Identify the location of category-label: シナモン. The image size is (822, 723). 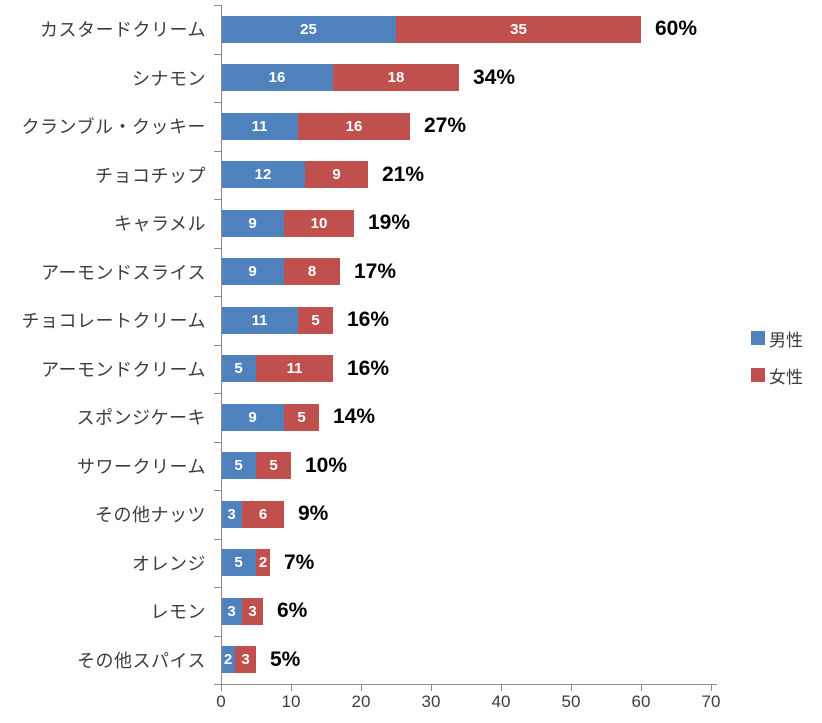
(169, 78).